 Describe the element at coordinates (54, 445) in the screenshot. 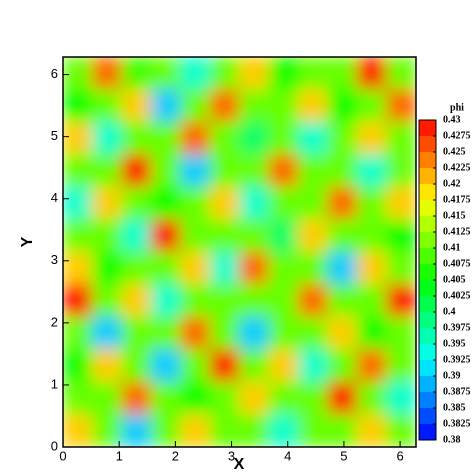

I see `y-tick-label: 0` at that location.